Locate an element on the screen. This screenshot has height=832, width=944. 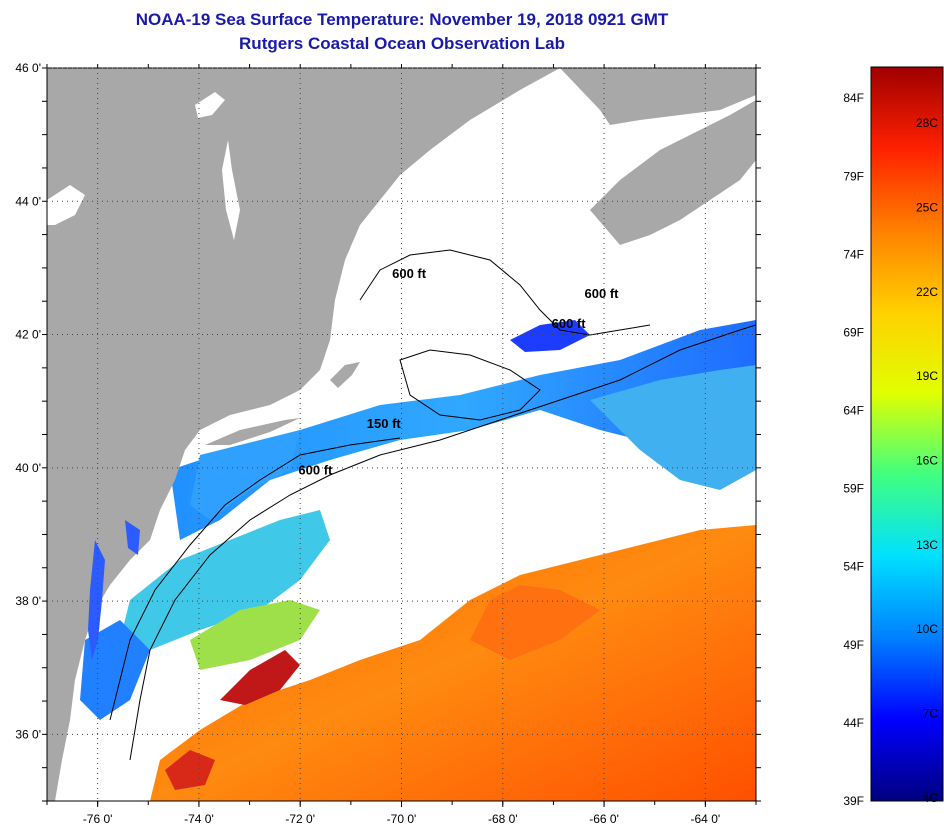
colorbar-f-label: 74F is located at coordinates (853, 254).